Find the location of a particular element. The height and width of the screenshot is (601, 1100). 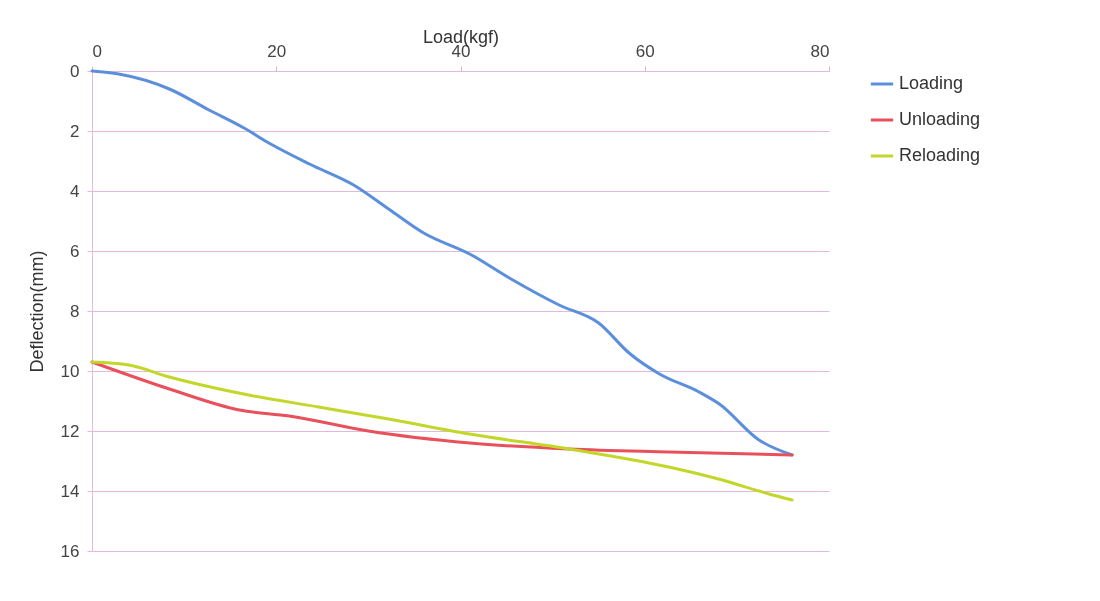

x-tick-label: 0 is located at coordinates (97, 51).